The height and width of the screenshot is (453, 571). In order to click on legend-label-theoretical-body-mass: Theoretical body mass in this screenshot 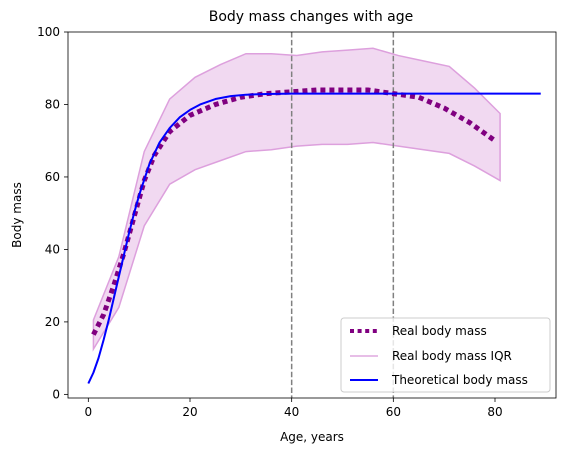, I will do `click(459, 380)`.